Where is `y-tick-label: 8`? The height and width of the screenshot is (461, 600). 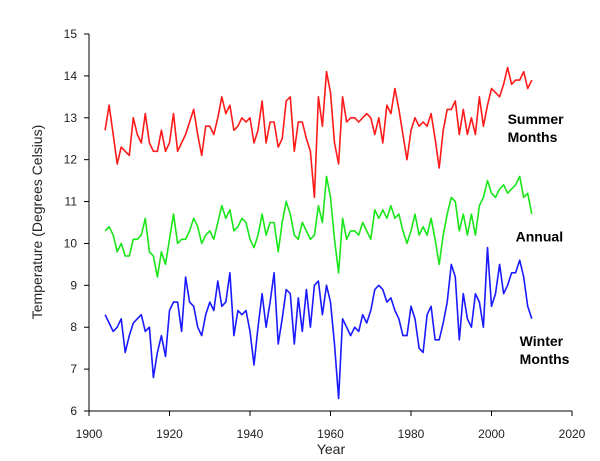 y-tick-label: 8 is located at coordinates (73, 327).